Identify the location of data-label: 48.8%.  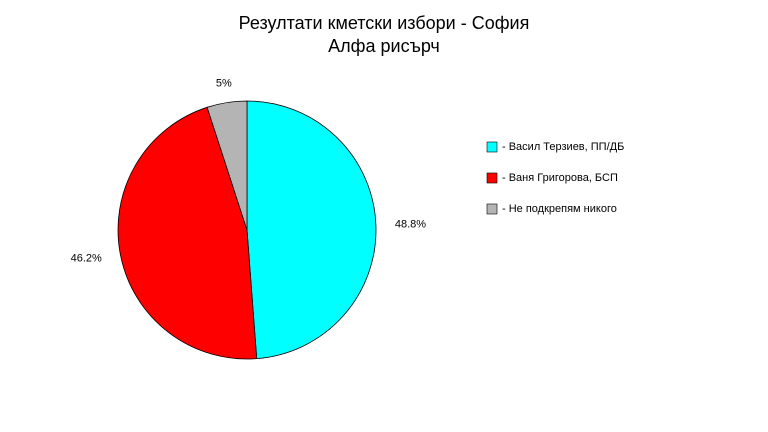
(410, 224).